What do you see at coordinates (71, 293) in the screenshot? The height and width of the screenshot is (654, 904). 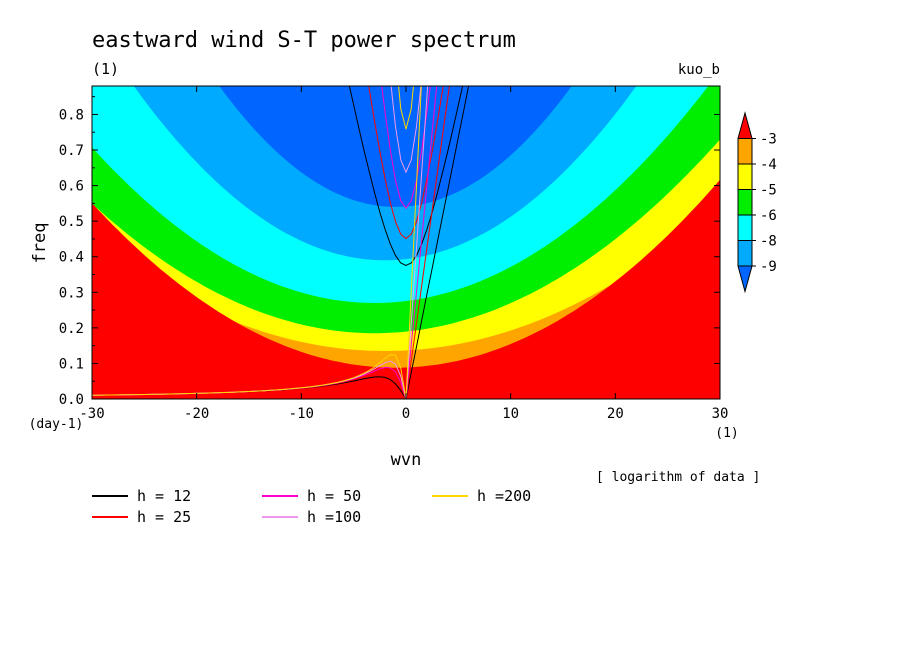 I see `y-tick-label: 0.3` at bounding box center [71, 293].